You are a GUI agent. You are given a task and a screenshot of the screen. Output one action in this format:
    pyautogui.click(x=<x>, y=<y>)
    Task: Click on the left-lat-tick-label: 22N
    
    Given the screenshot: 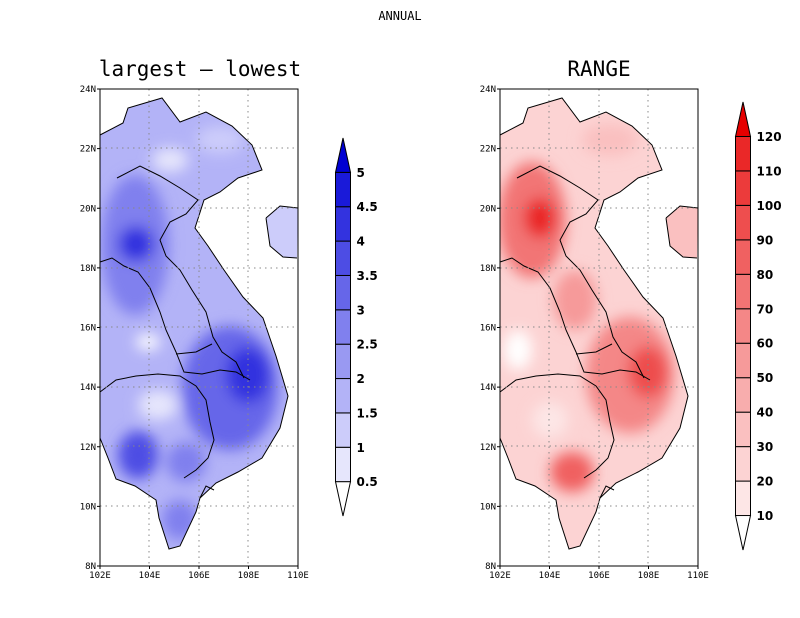 What is the action you would take?
    pyautogui.click(x=88, y=150)
    